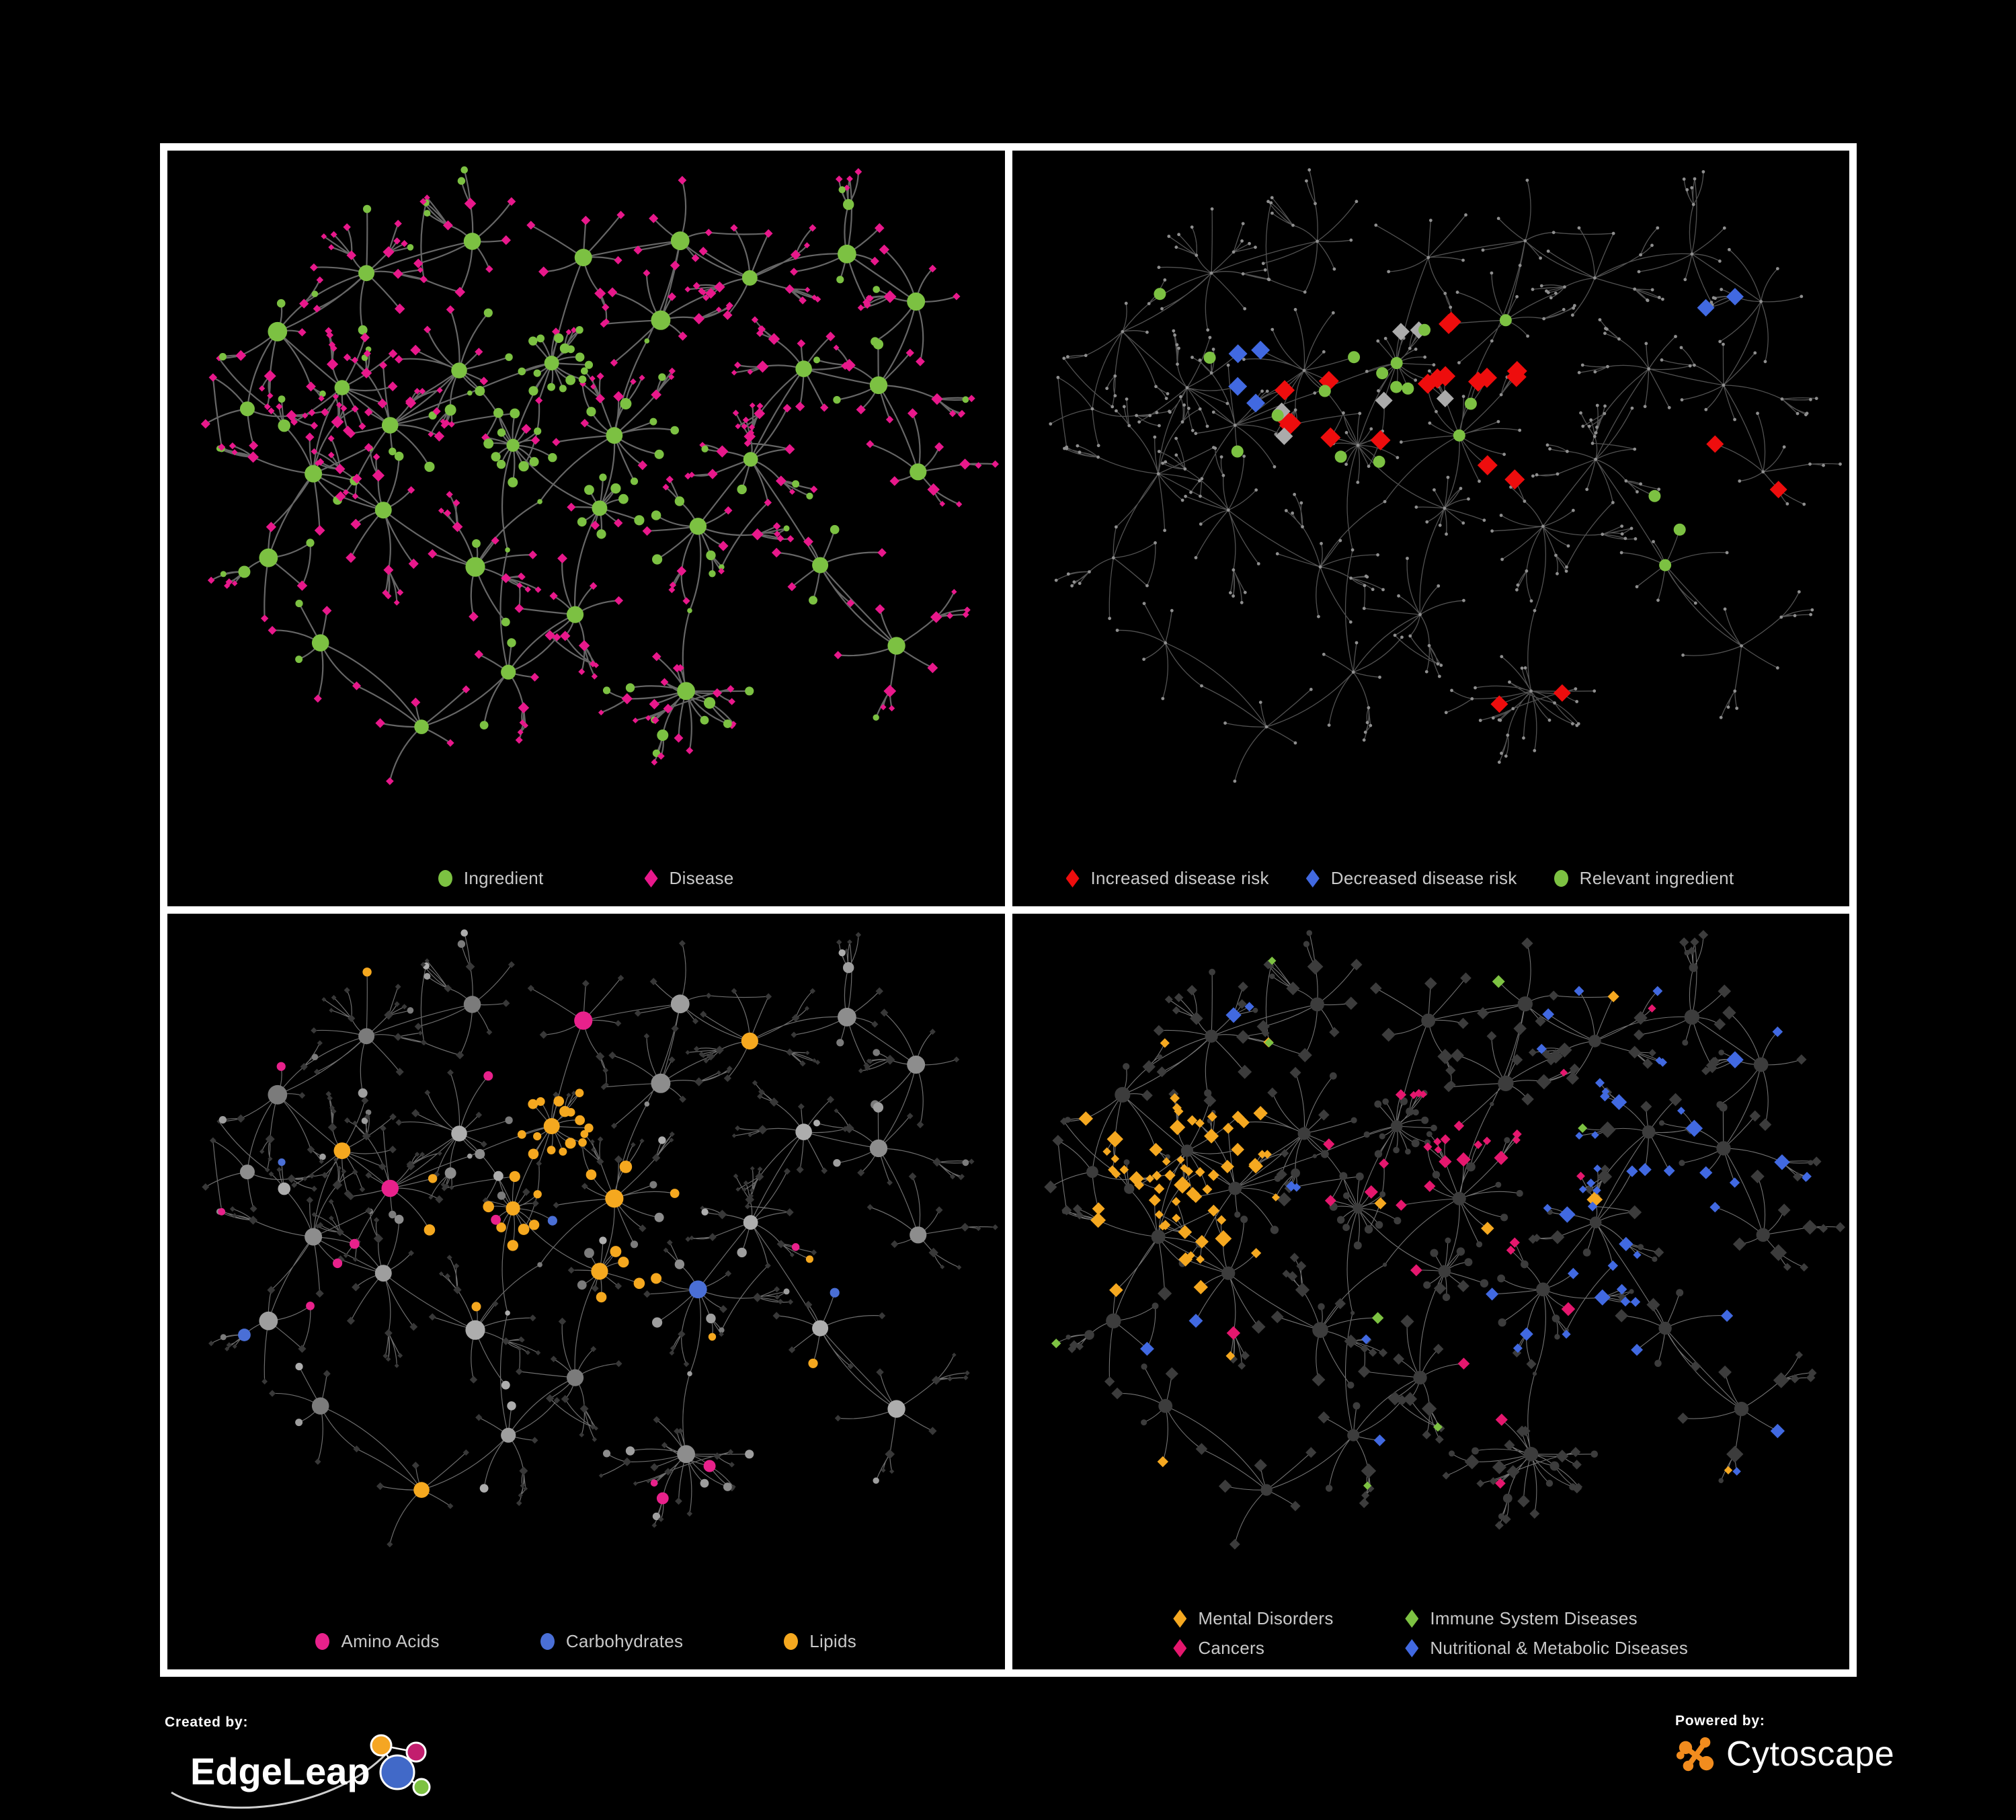 This screenshot has width=2016, height=1820. Describe the element at coordinates (1559, 1648) in the screenshot. I see `legend-label-nutritional-metabolic: Nutritional & Metabolic Diseases` at that location.